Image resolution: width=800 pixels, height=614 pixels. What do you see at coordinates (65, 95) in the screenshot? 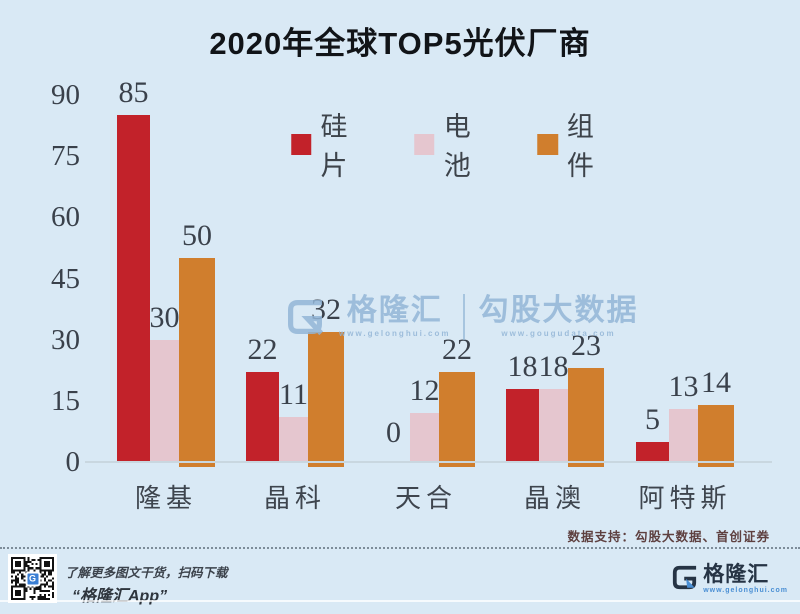
I see `y-axis-tick-label: 90` at bounding box center [65, 95].